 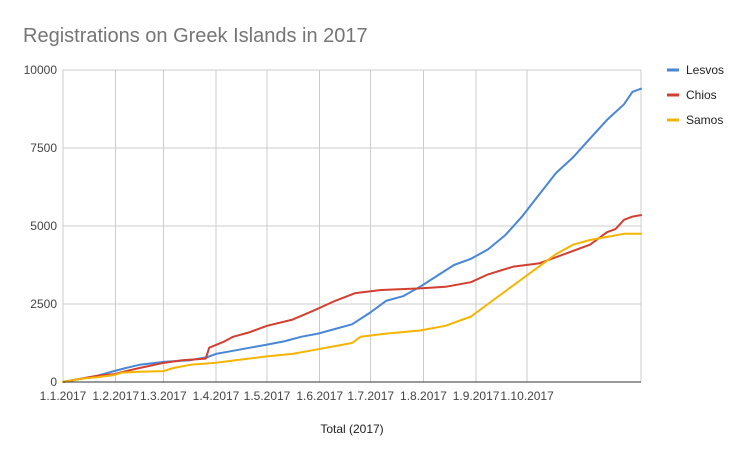 I want to click on y-tick-label: 2500, so click(x=43, y=304).